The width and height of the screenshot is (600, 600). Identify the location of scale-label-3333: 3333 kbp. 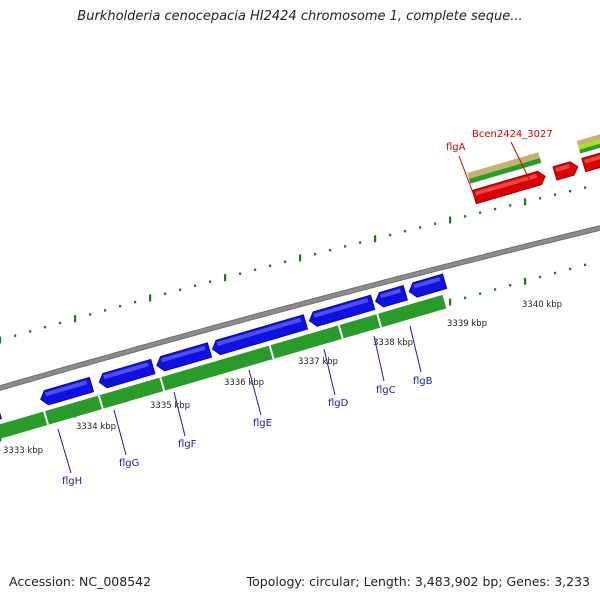
(23, 451).